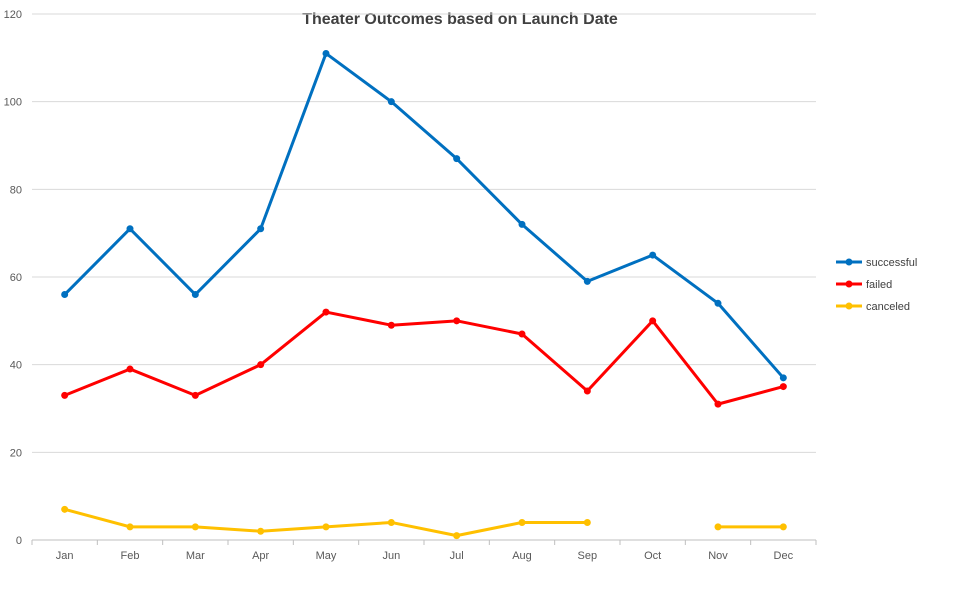 Image resolution: width=968 pixels, height=594 pixels. I want to click on y-tick-label: 40, so click(16, 366).